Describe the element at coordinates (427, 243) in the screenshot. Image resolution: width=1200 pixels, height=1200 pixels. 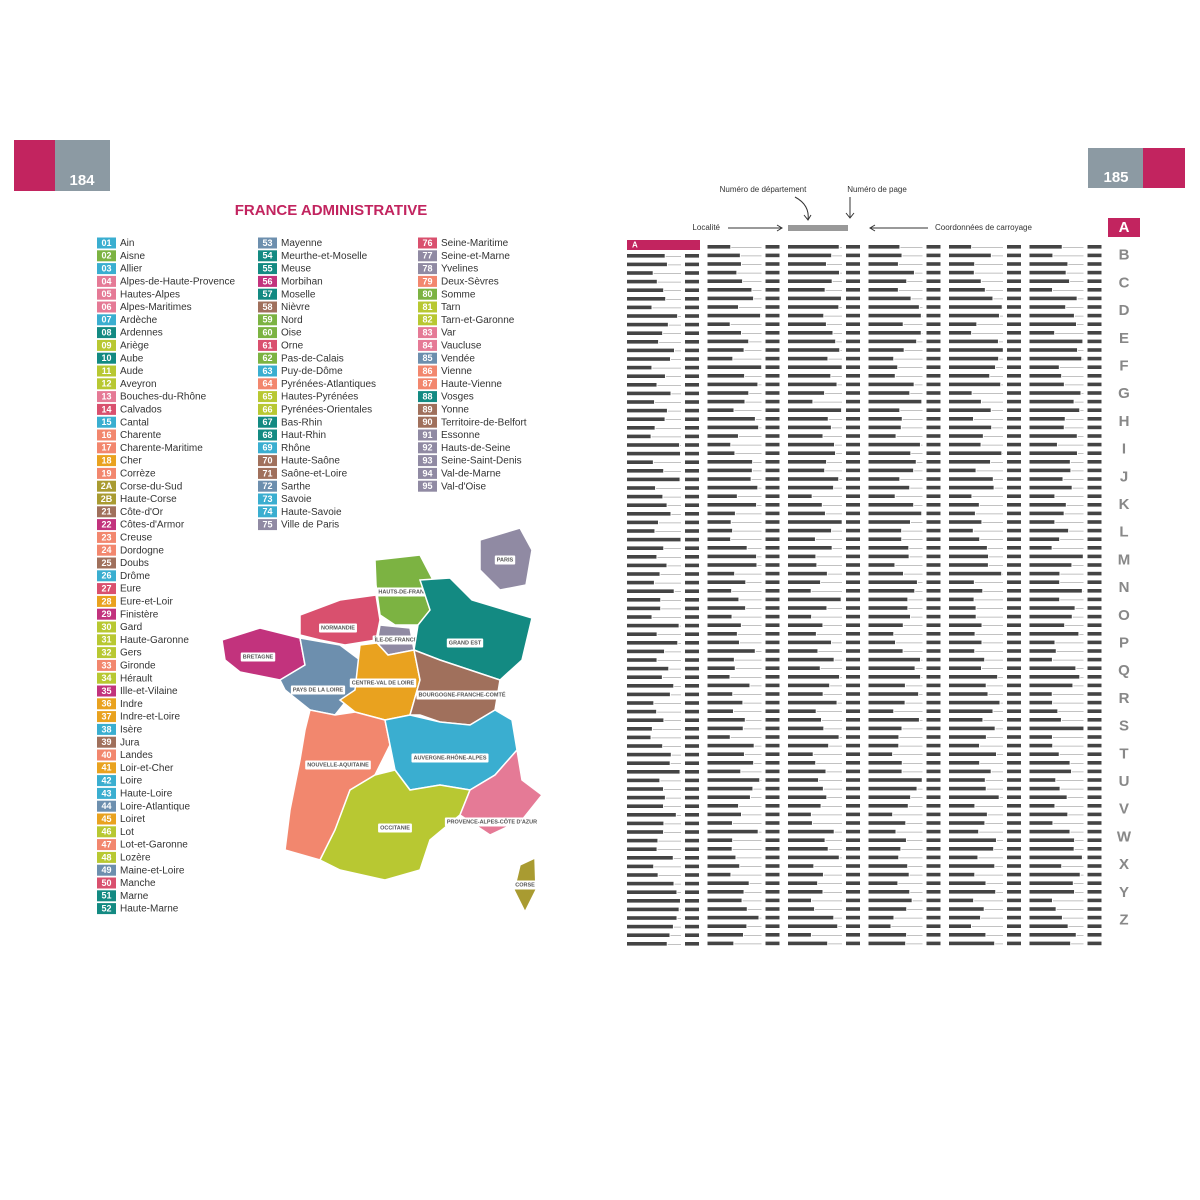
I see `department-code: 76` at that location.